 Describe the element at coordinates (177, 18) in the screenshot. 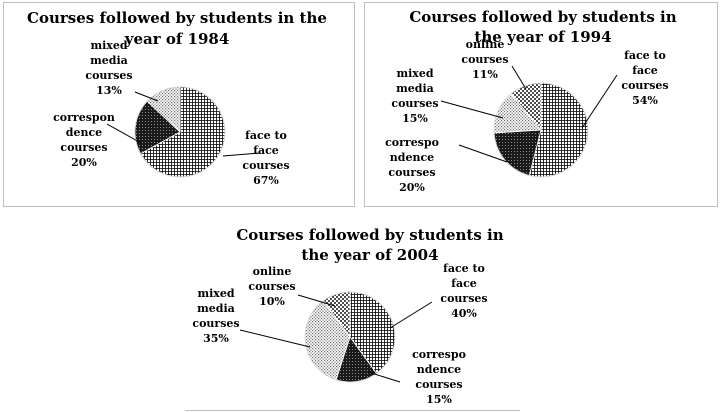

I see `chart-title-line: Courses followed by students in the` at that location.